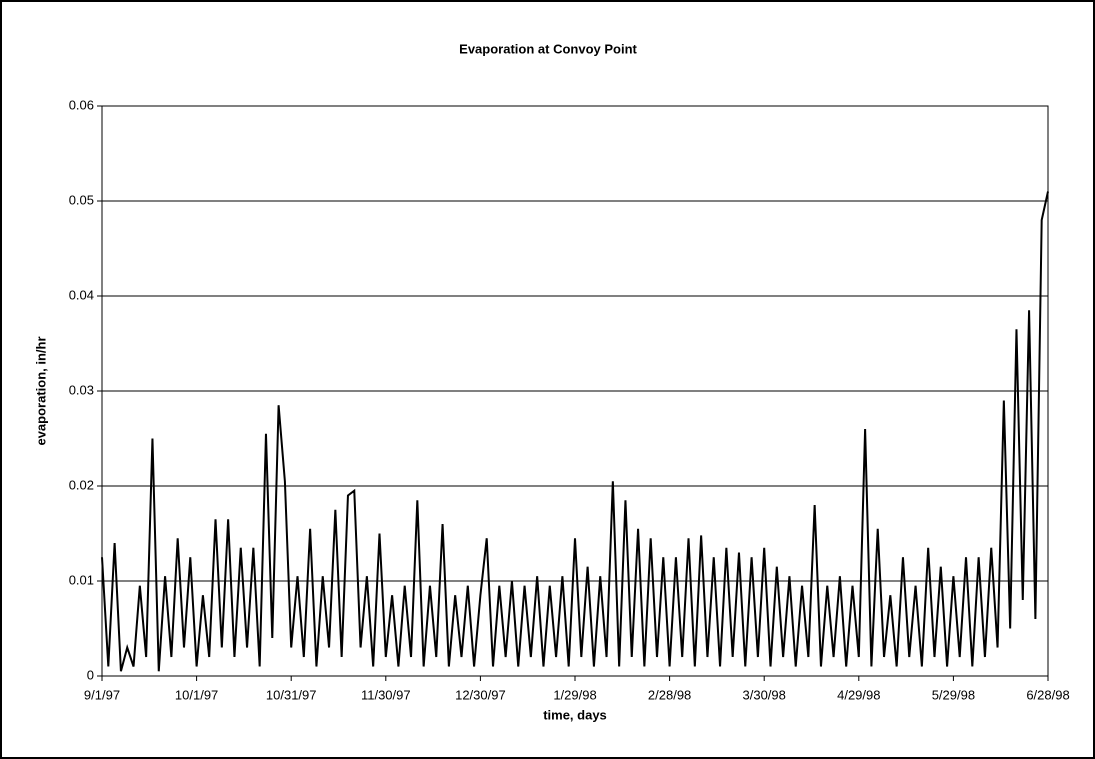 The width and height of the screenshot is (1095, 759). I want to click on chart-title: Evaporation at Convoy Point, so click(548, 48).